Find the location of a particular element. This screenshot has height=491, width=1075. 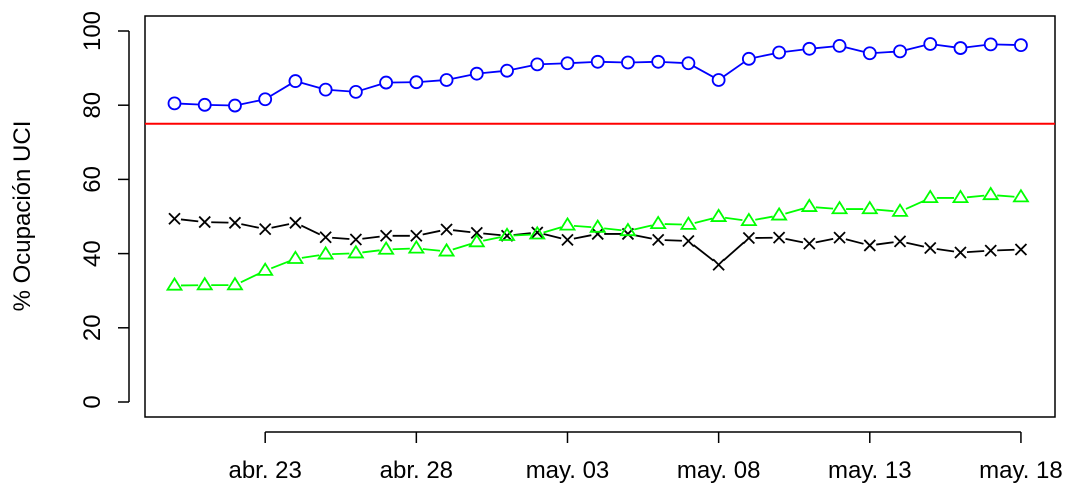

x-tick-label: may. 03 is located at coordinates (568, 470).